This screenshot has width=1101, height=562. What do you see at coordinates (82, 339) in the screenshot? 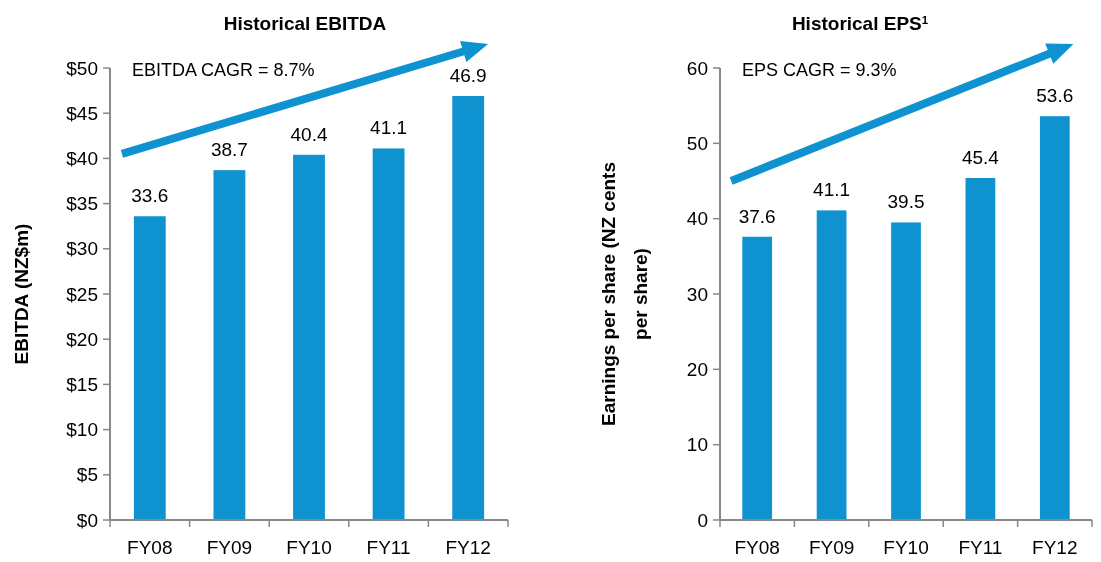
I see `y-tick-label: $20` at bounding box center [82, 339].